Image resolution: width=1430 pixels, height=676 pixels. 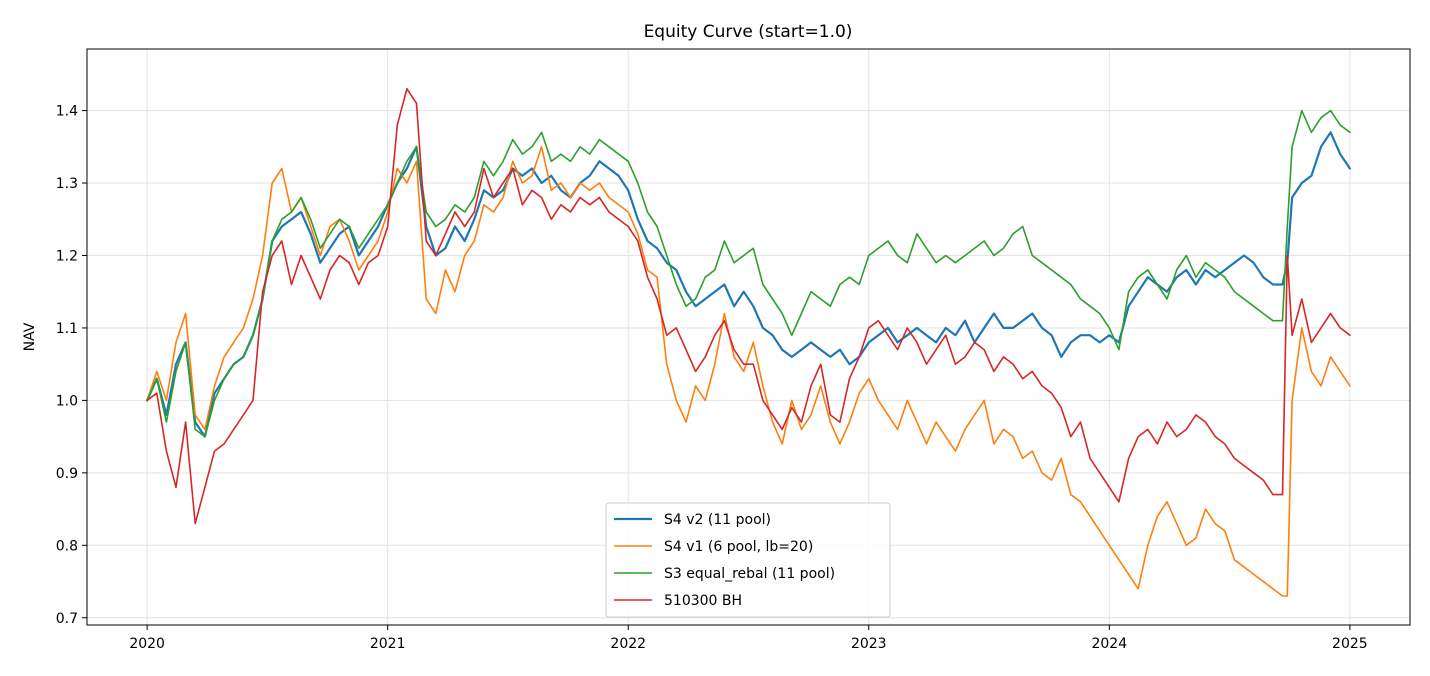 I want to click on chart-title: Equity Curve (start=1.0), so click(x=748, y=32).